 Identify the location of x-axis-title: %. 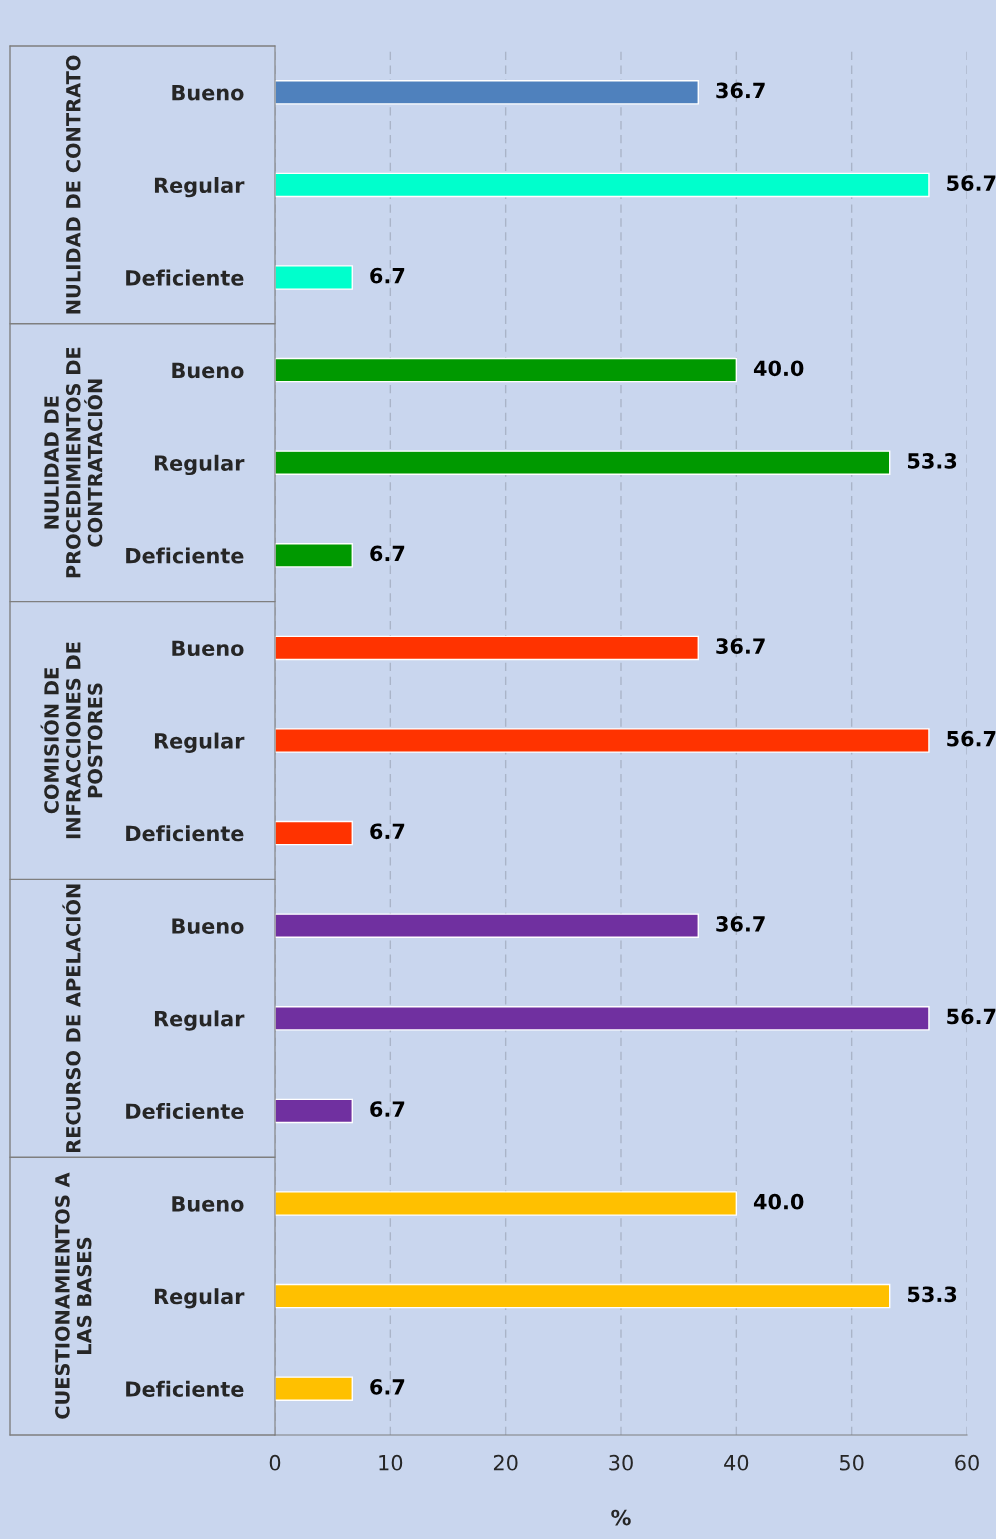
(621, 1517).